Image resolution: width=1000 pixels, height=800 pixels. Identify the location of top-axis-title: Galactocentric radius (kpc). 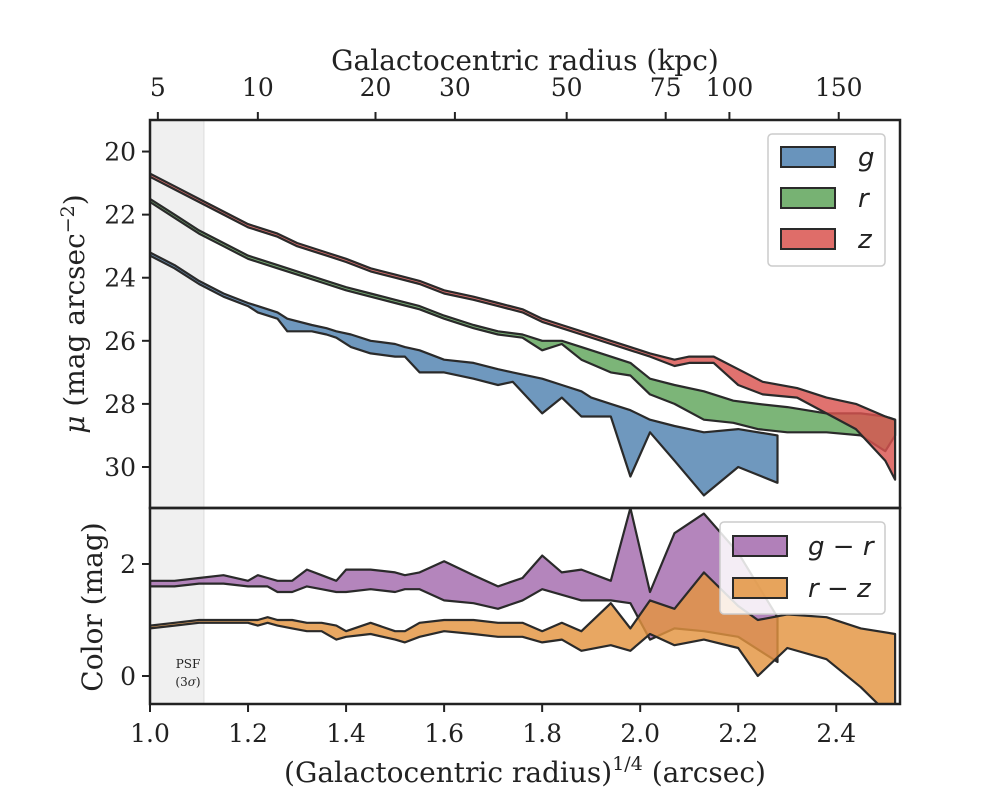
(525, 60).